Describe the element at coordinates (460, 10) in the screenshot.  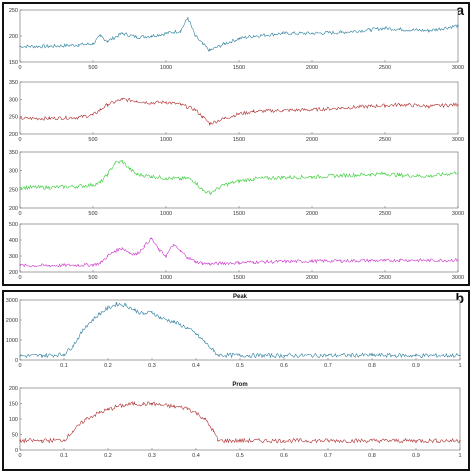
I see `panel-a-letter: a` at that location.